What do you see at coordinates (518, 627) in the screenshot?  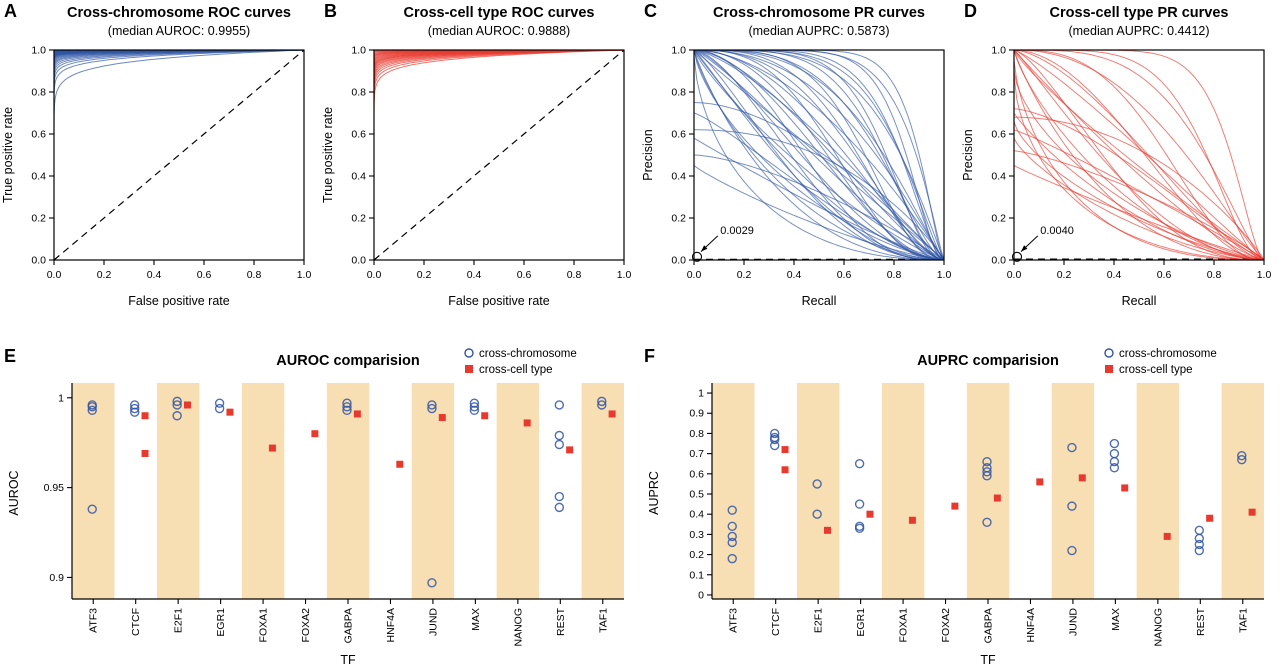 I see `tf-label: NANOG` at bounding box center [518, 627].